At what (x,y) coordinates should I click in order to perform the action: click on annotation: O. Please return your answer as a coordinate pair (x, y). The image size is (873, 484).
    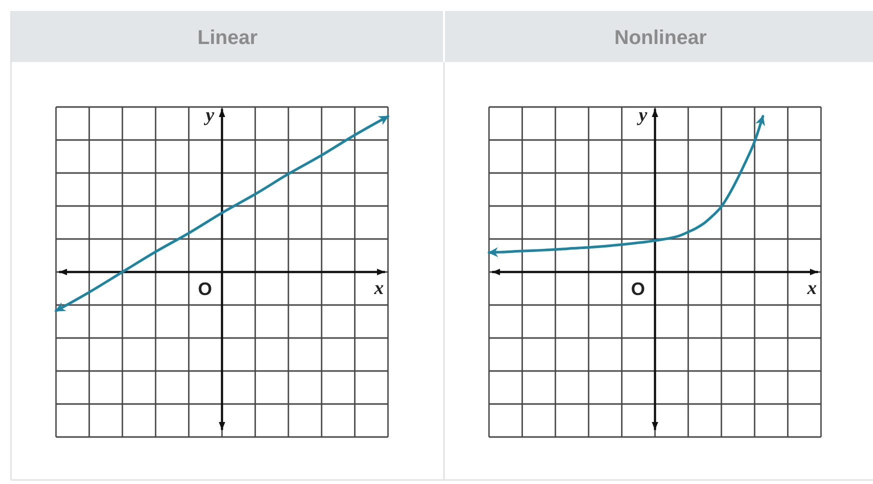
    Looking at the image, I should click on (205, 289).